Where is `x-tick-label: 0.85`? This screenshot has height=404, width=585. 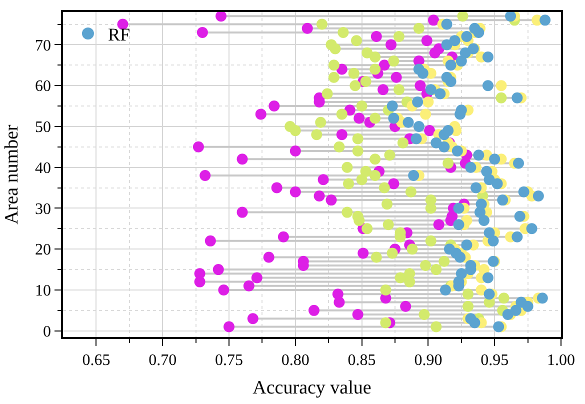
x-tick-label: 0.85 is located at coordinates (362, 360).